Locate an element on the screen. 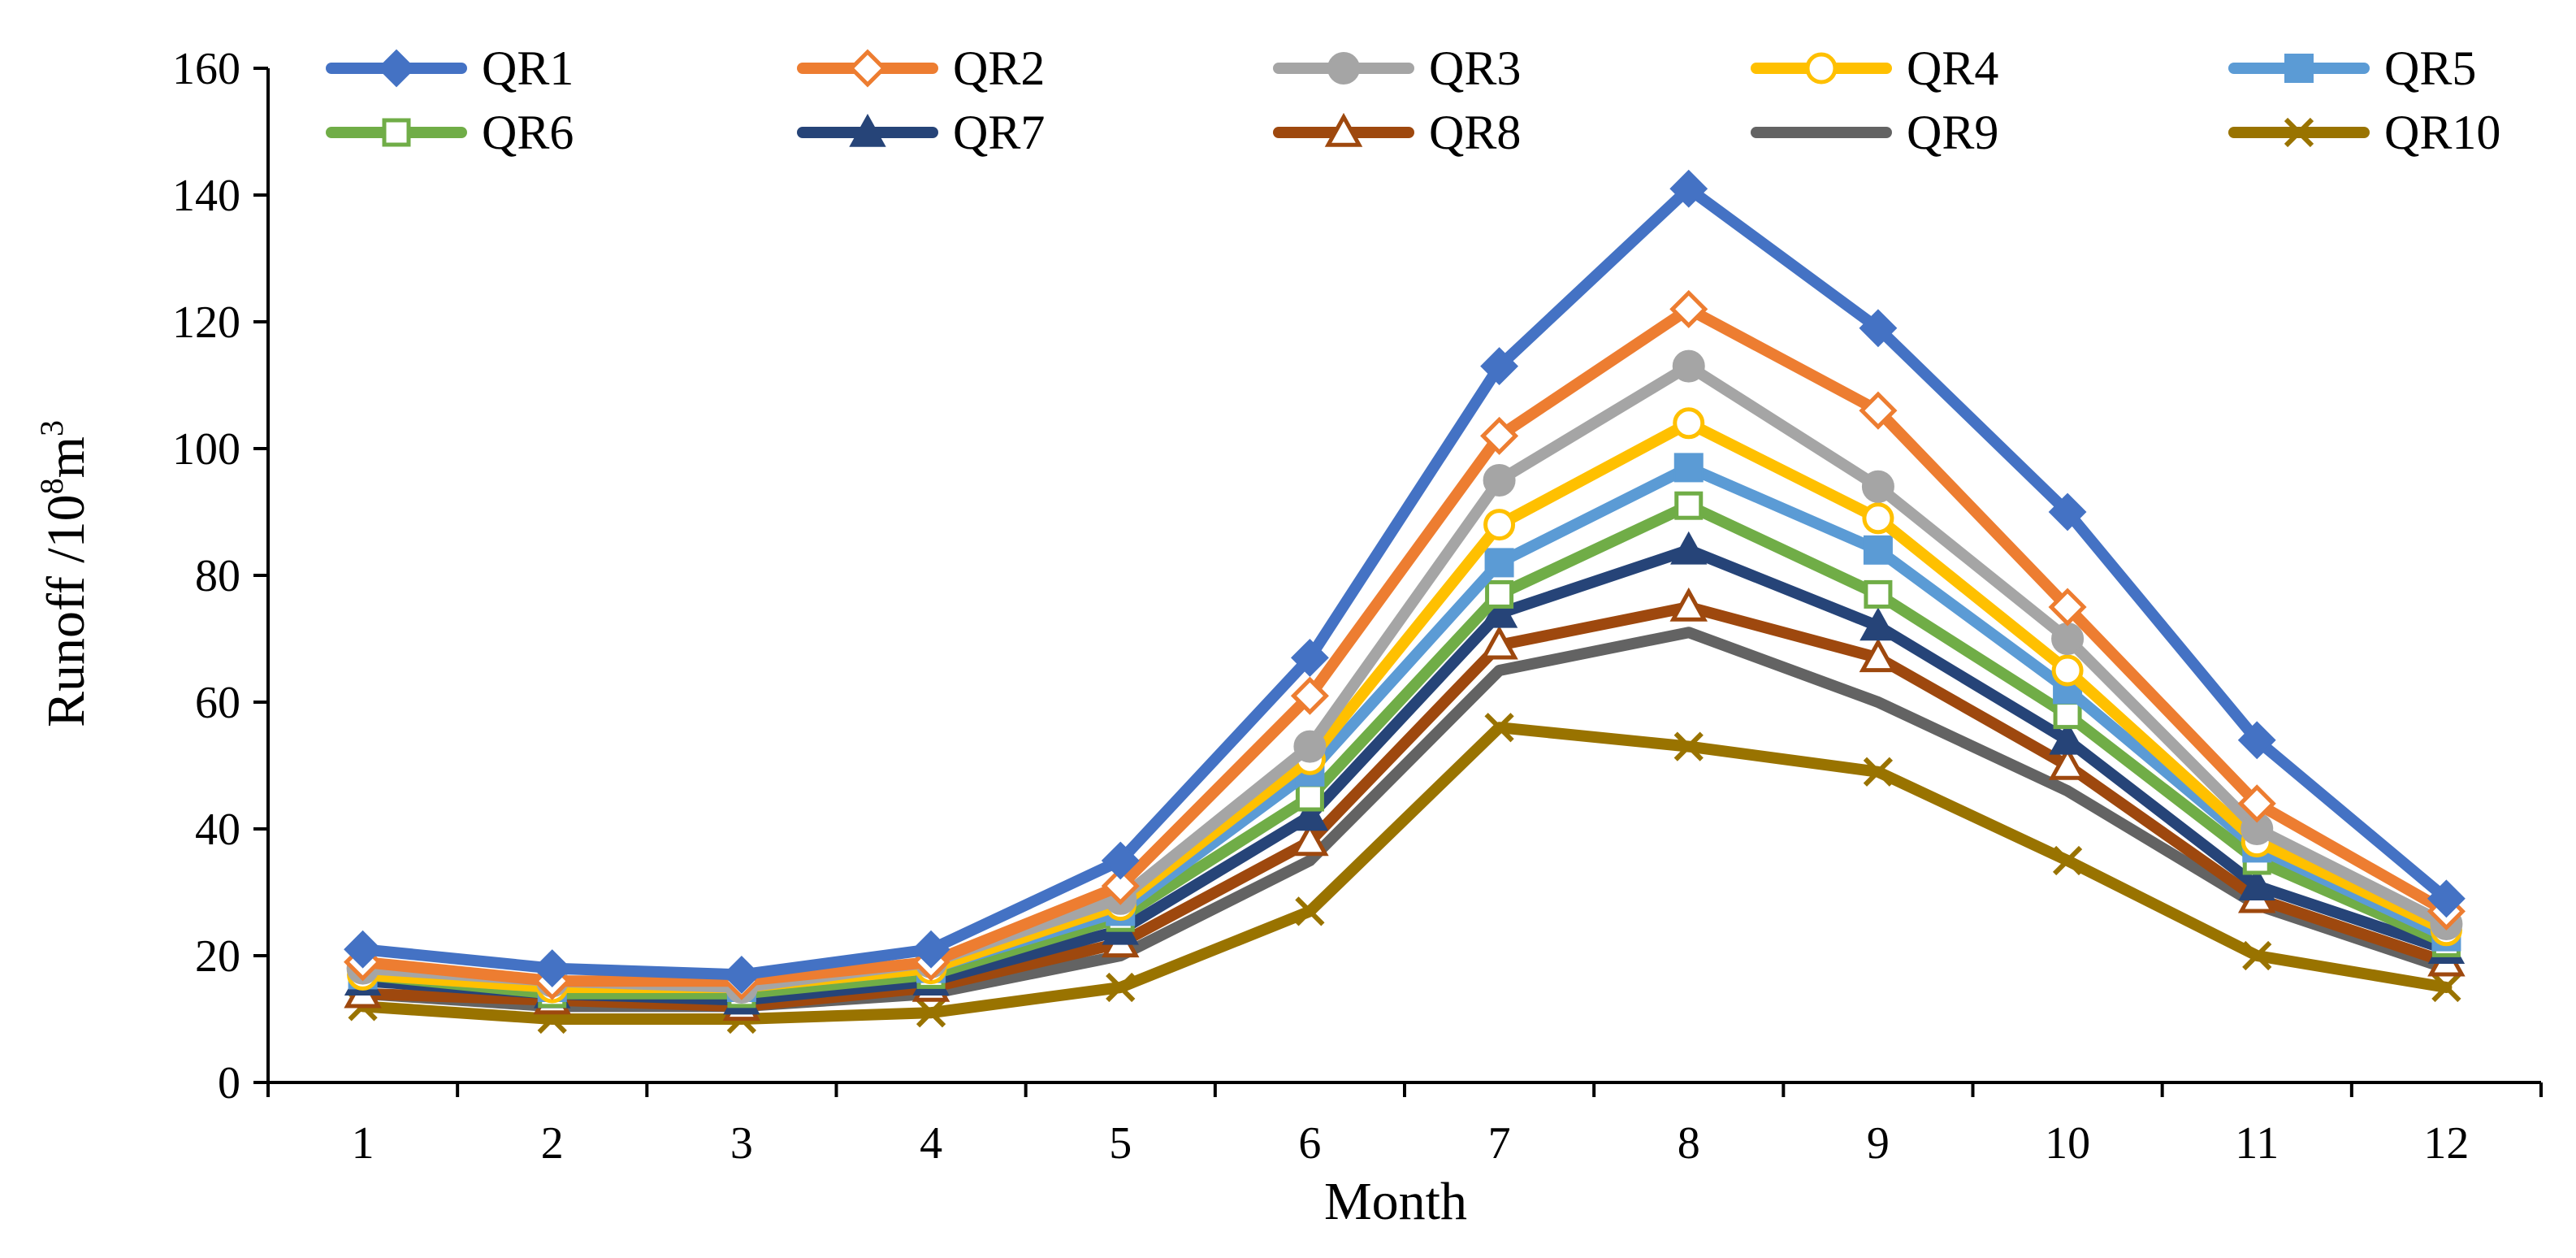 Image resolution: width=2576 pixels, height=1258 pixels. y-tick-label: 160 is located at coordinates (206, 69).